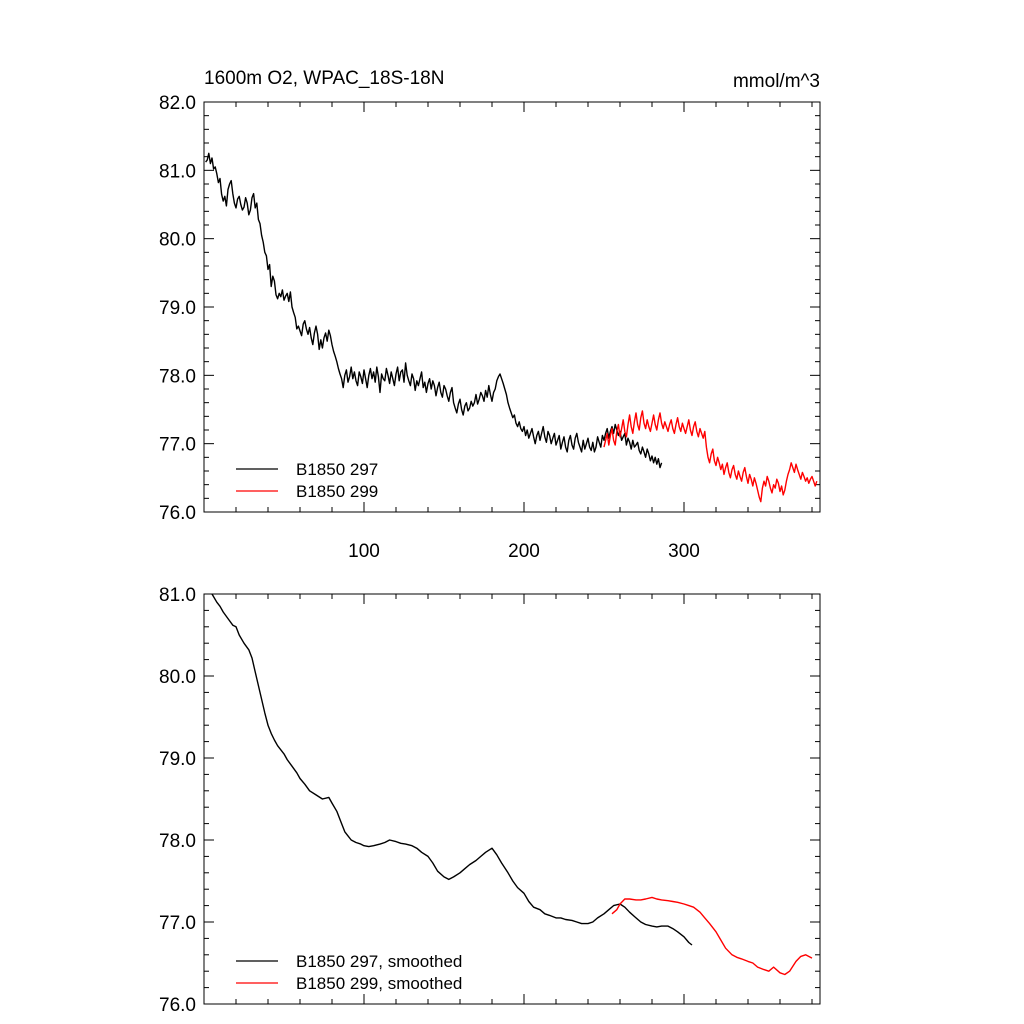 This screenshot has width=1024, height=1024. Describe the element at coordinates (177, 841) in the screenshot. I see `bottom-y-tick-label: 78.0` at that location.